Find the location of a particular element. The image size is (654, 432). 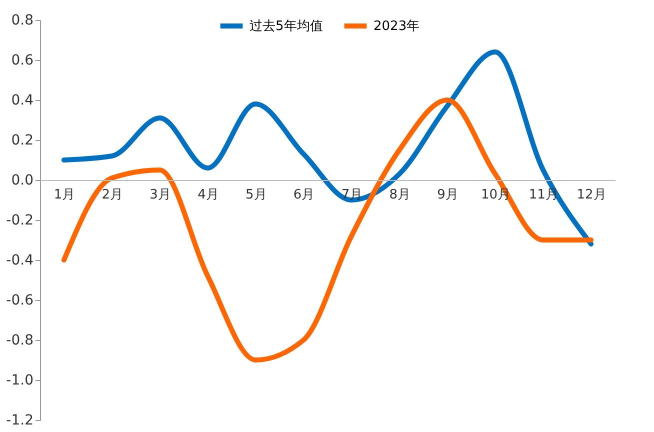

y-tick-label: 0.4 is located at coordinates (22, 100).